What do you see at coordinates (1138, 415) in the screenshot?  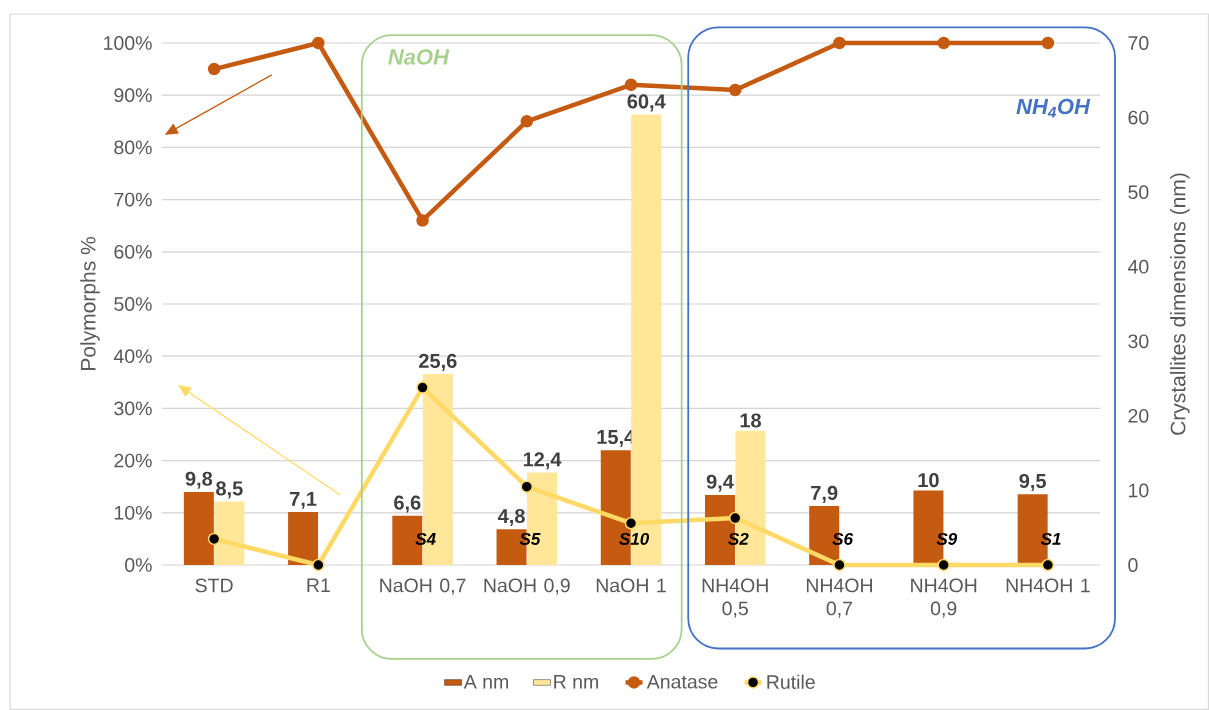 I see `y2-tick-label: 20` at bounding box center [1138, 415].